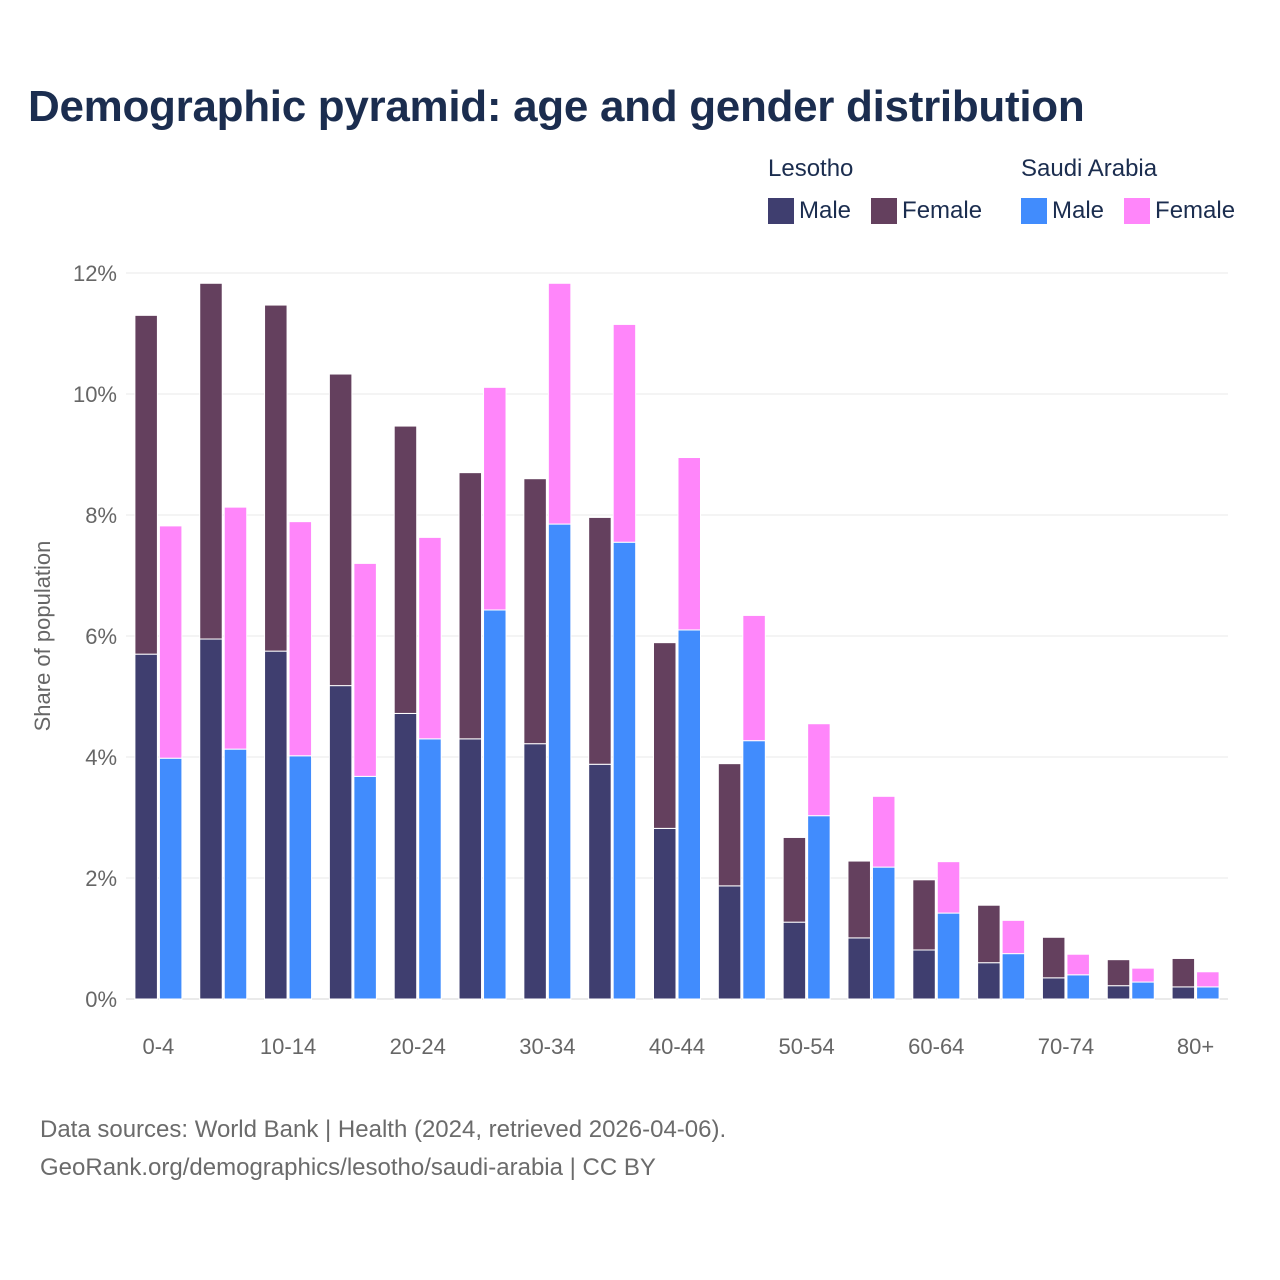  I want to click on bar-saudi-male: Saudi Arabia Male 50-54: 3.03%, so click(819, 907).